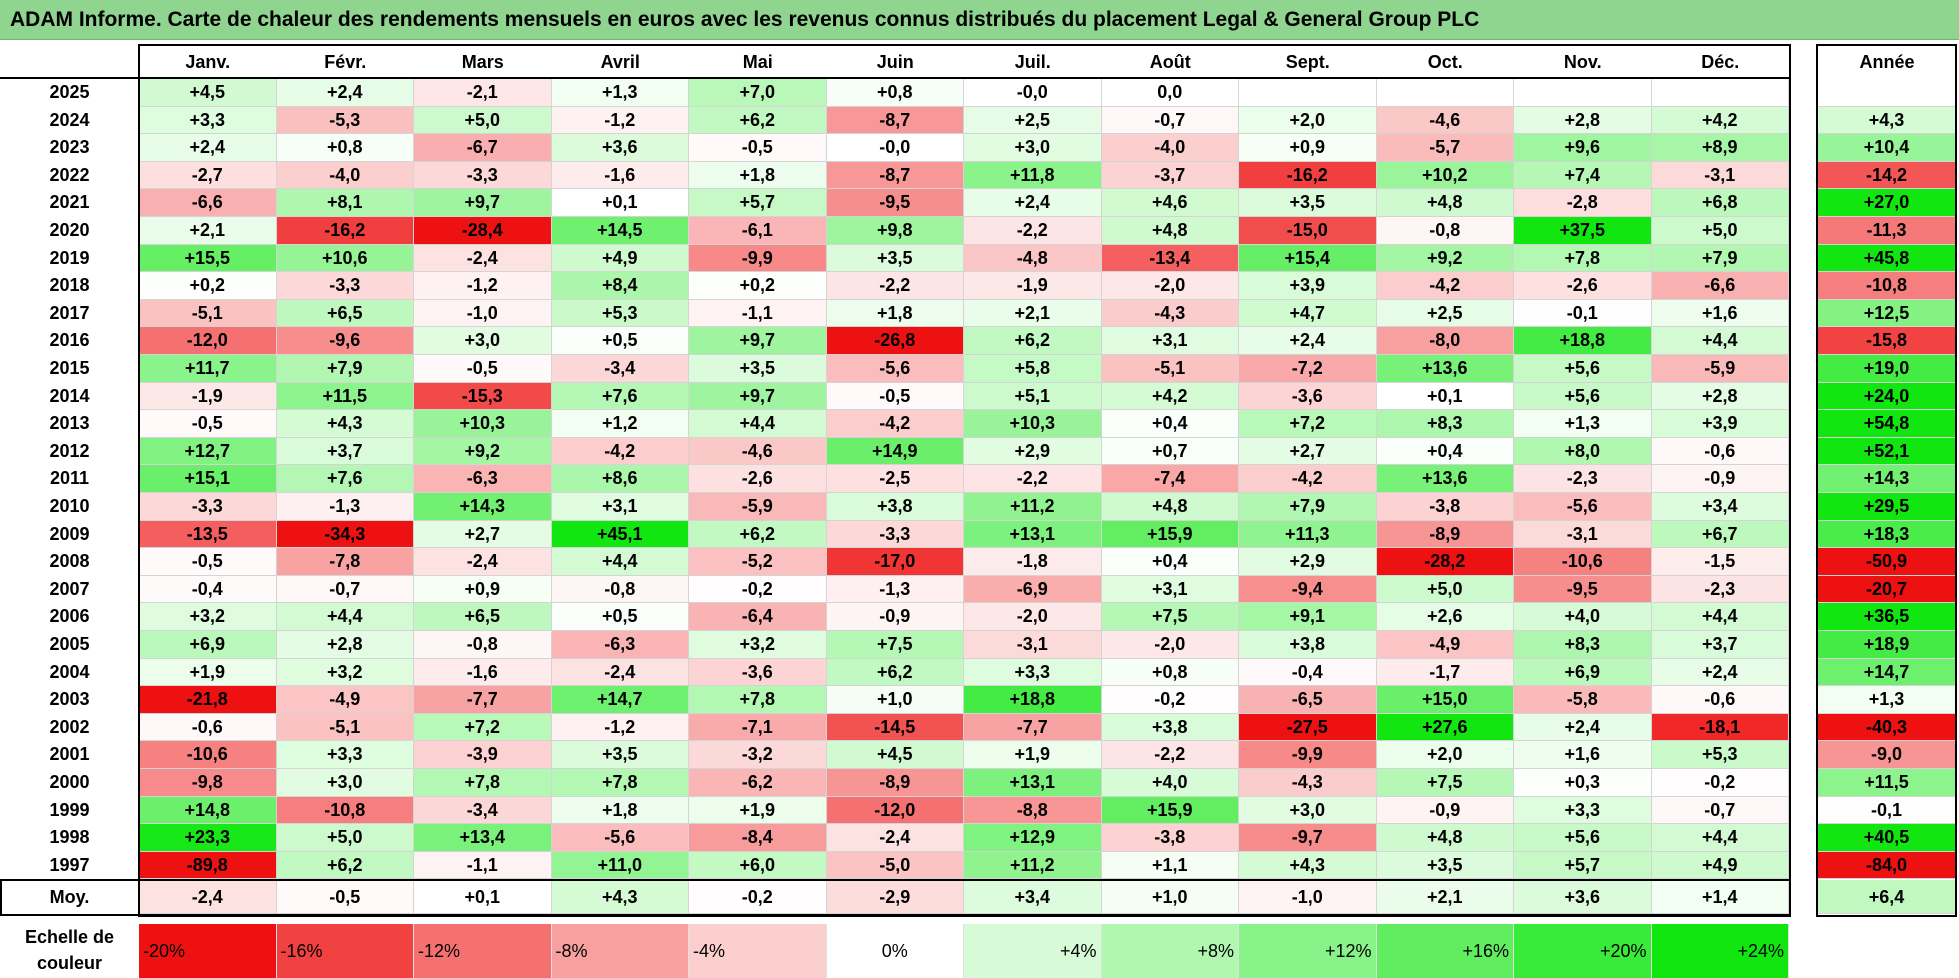  What do you see at coordinates (1887, 341) in the screenshot?
I see `annual-cell: -15,8` at bounding box center [1887, 341].